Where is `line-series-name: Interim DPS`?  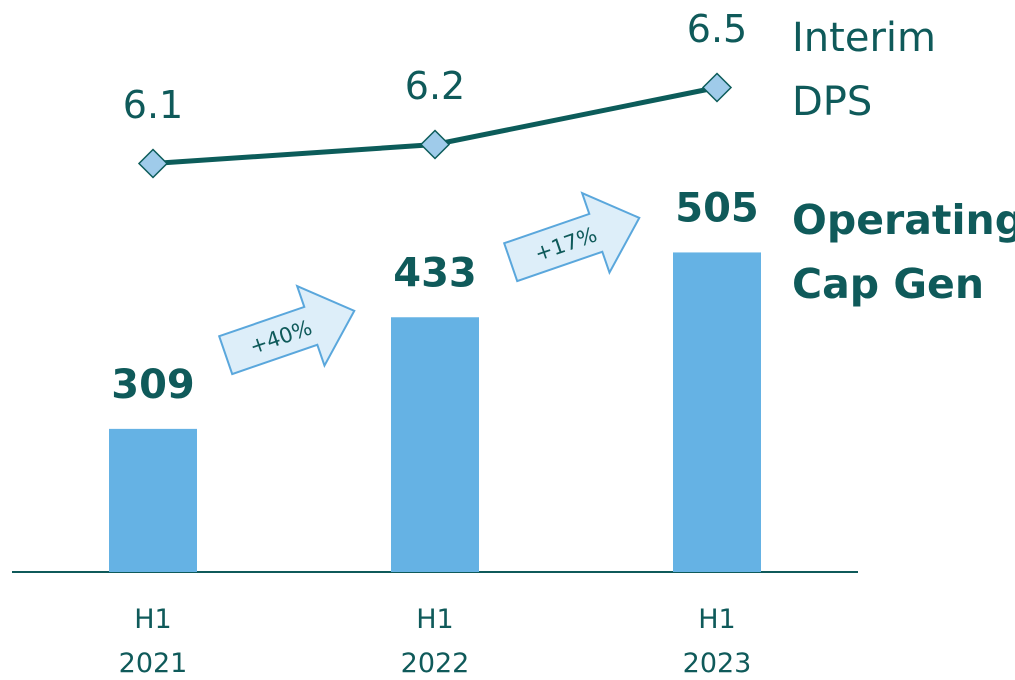 line-series-name: Interim DPS is located at coordinates (864, 70).